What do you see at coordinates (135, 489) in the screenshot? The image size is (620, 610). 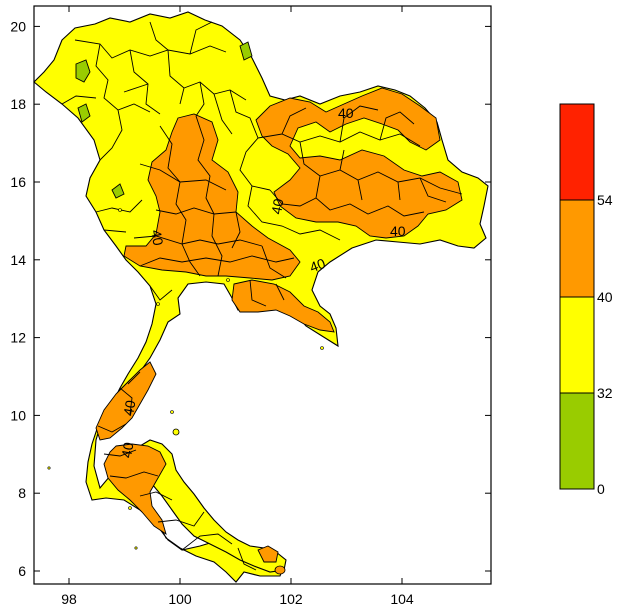 I see `zone-peninsula-south` at bounding box center [135, 489].